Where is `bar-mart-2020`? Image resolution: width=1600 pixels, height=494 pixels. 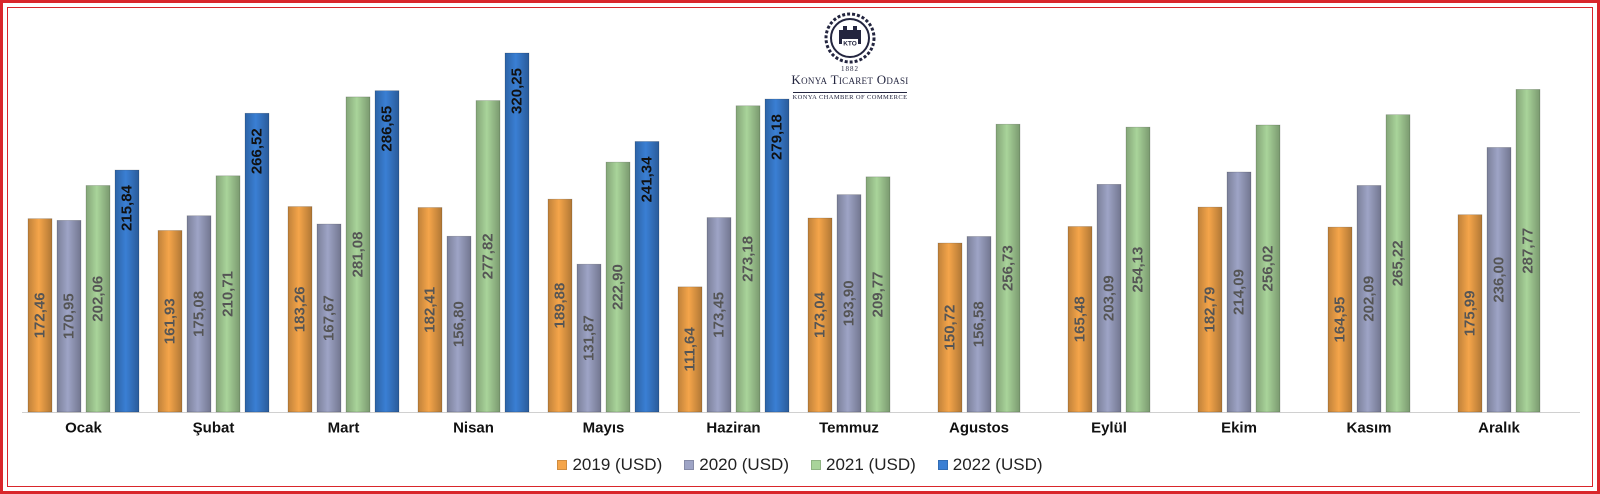
bar-mart-2020 is located at coordinates (329, 318).